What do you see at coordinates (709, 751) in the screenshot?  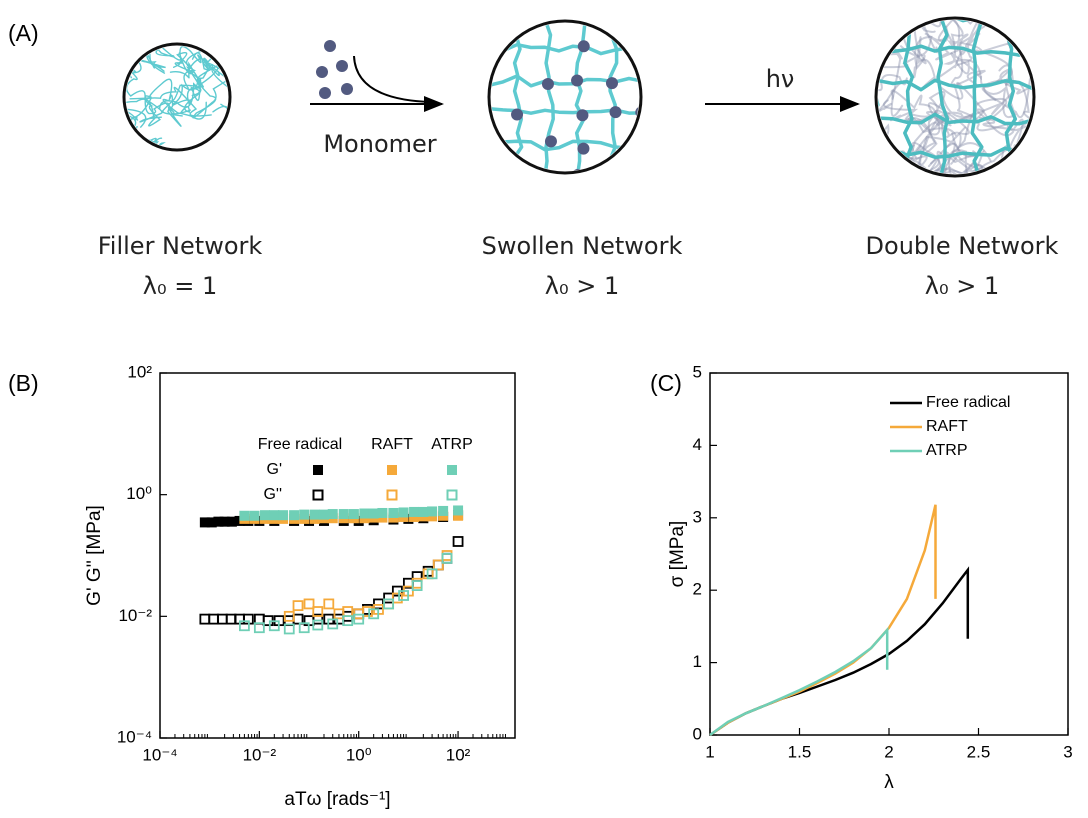 I see `x-tick-label: 1` at bounding box center [709, 751].